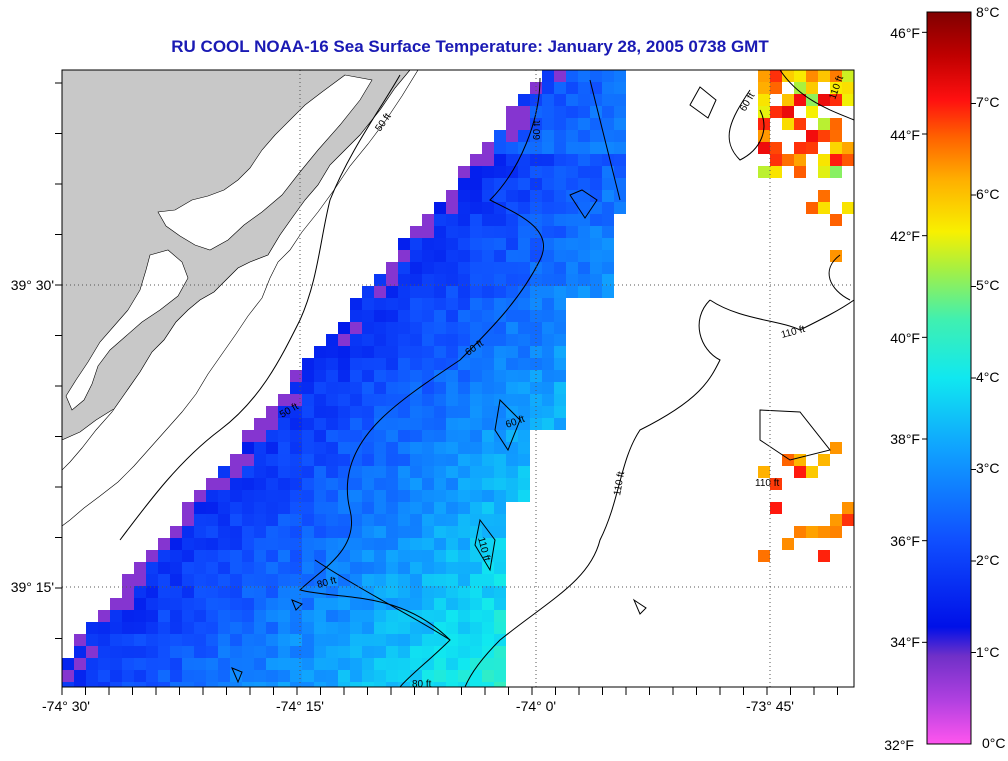 This screenshot has height=761, width=1008. Describe the element at coordinates (905, 236) in the screenshot. I see `colorbar-f-label: 42°F` at that location.